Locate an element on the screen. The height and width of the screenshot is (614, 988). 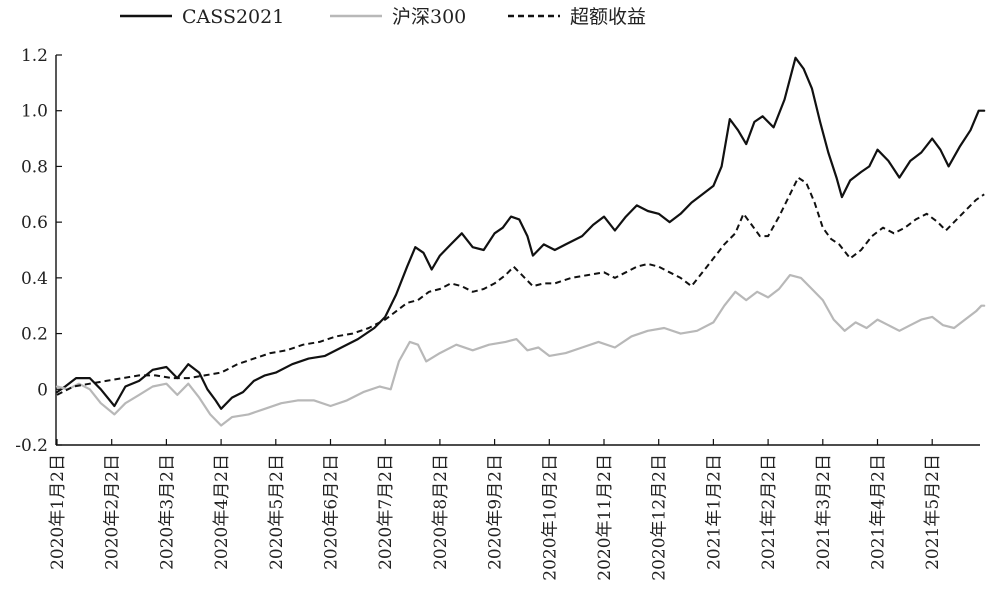
y-tick-label: 0.6 is located at coordinates (34, 223).